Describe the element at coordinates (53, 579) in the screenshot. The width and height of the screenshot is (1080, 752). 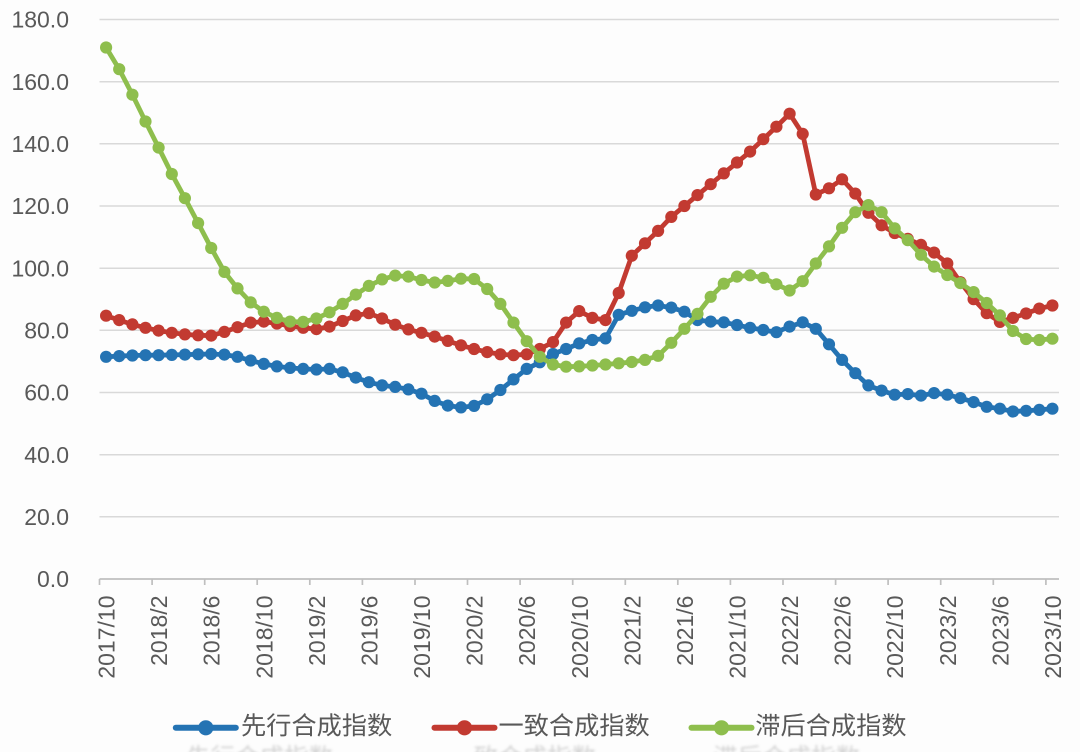
I see `svg-text: 0.0` at that location.